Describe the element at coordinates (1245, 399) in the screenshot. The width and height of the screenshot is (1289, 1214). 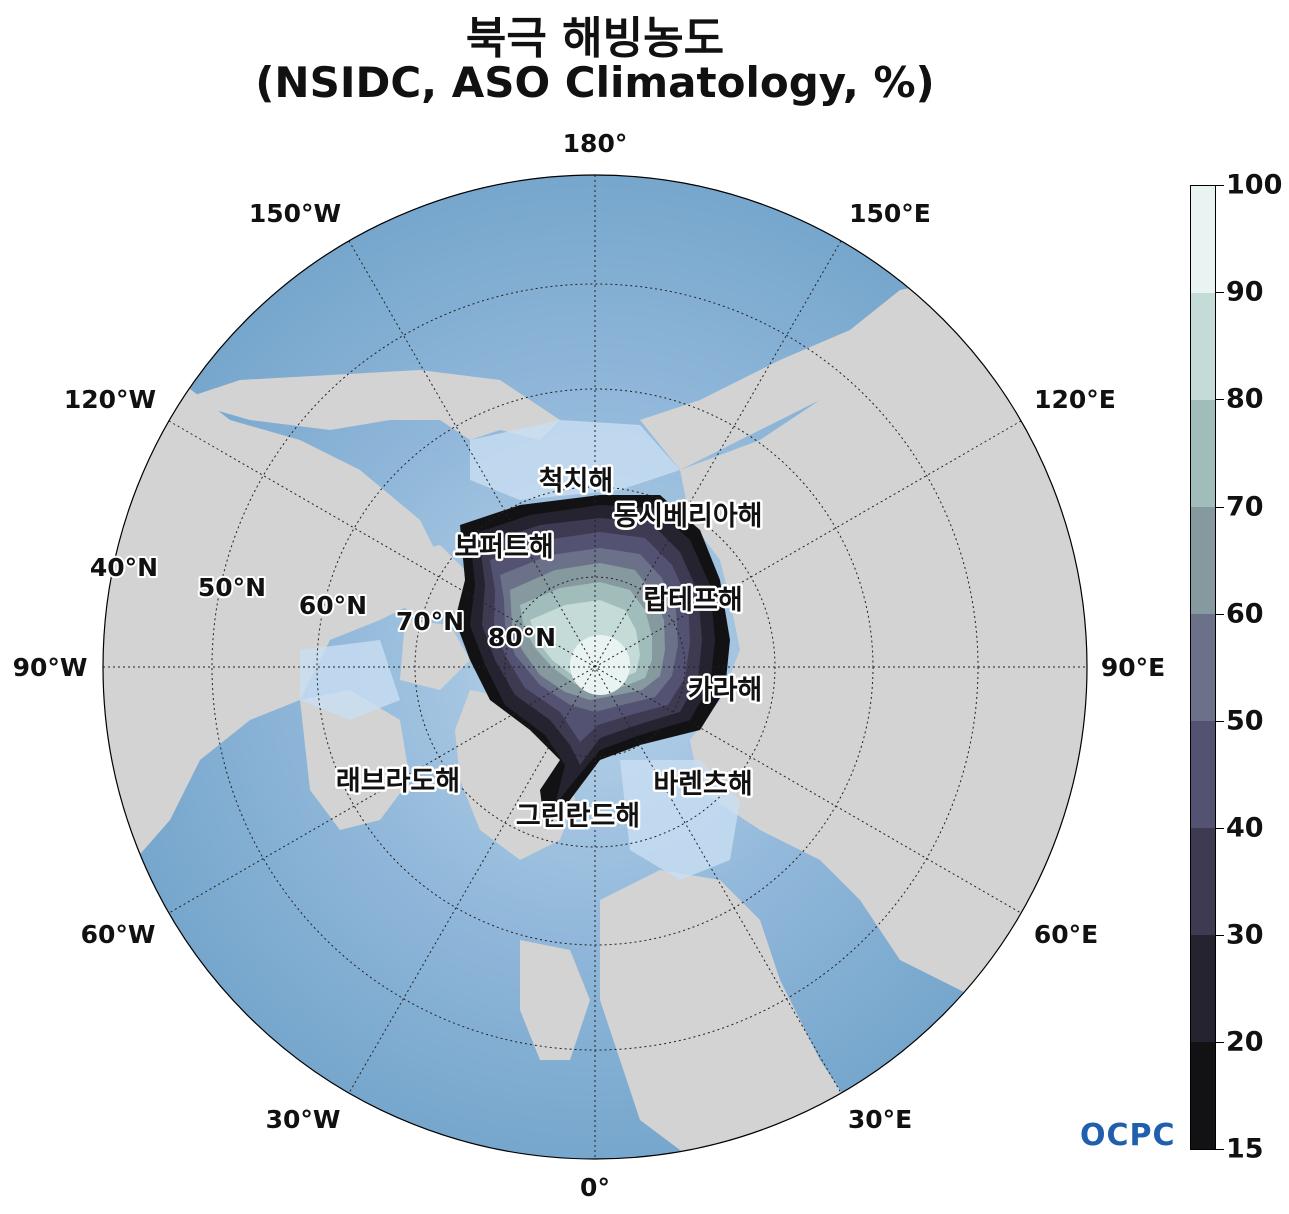
I see `colorbar-label-80: 80` at that location.